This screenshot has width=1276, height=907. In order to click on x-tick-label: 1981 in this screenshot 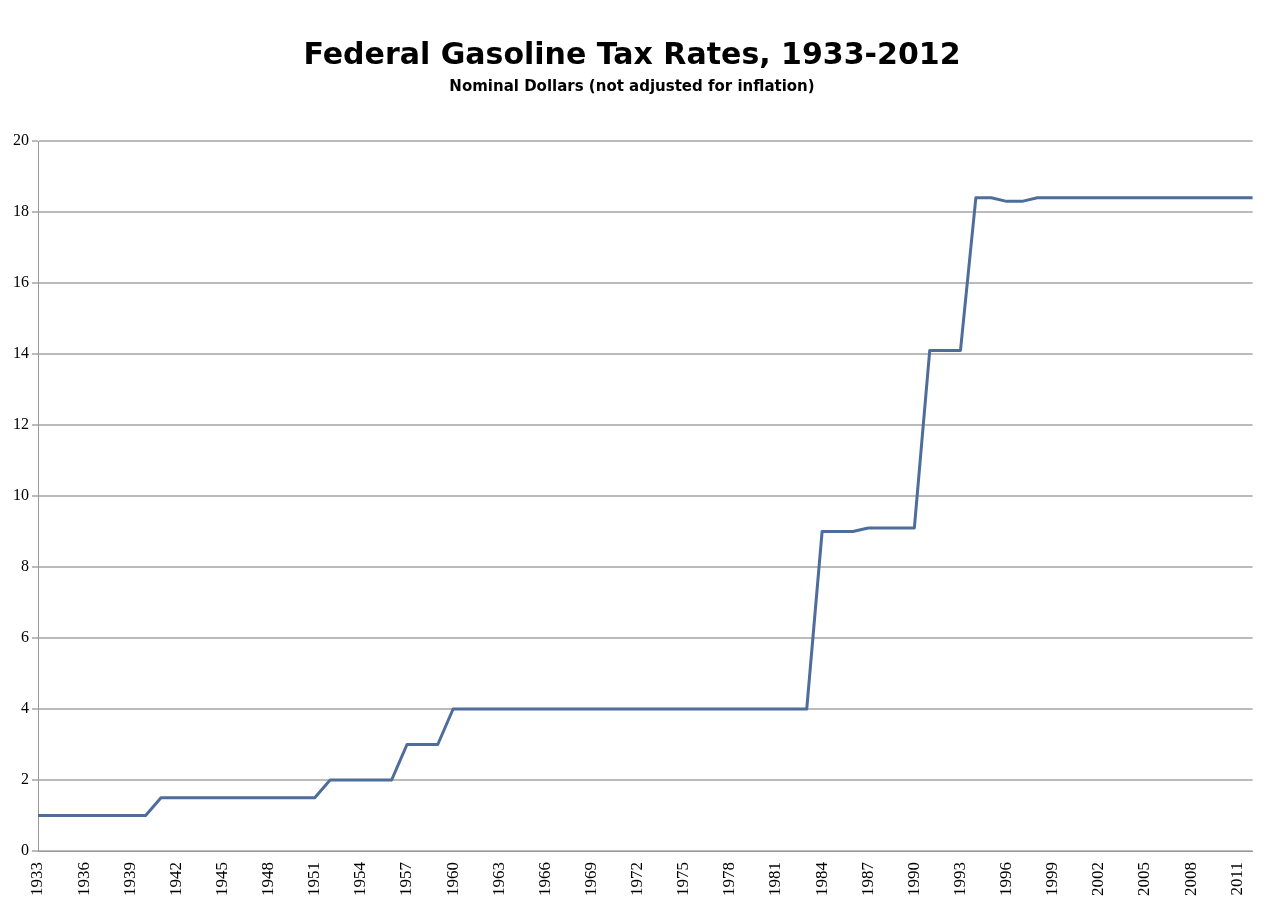, I will do `click(775, 879)`.